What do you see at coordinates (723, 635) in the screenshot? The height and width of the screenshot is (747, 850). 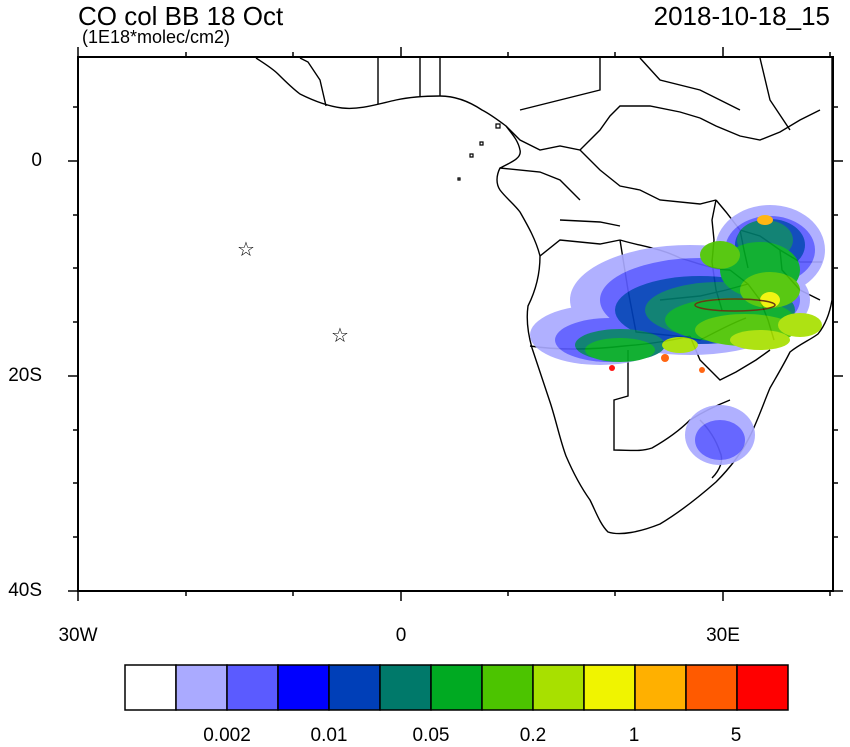 I see `x-tick-label: 30E` at bounding box center [723, 635].